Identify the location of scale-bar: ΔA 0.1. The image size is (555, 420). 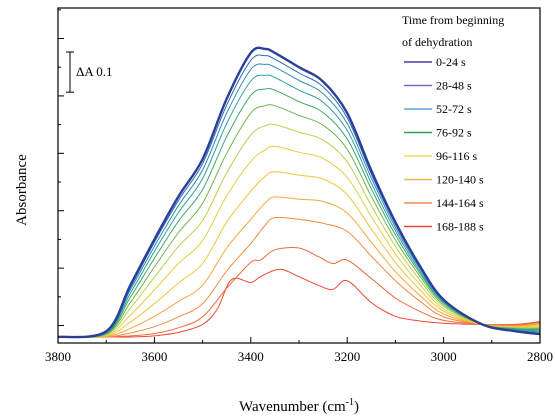
(89, 72).